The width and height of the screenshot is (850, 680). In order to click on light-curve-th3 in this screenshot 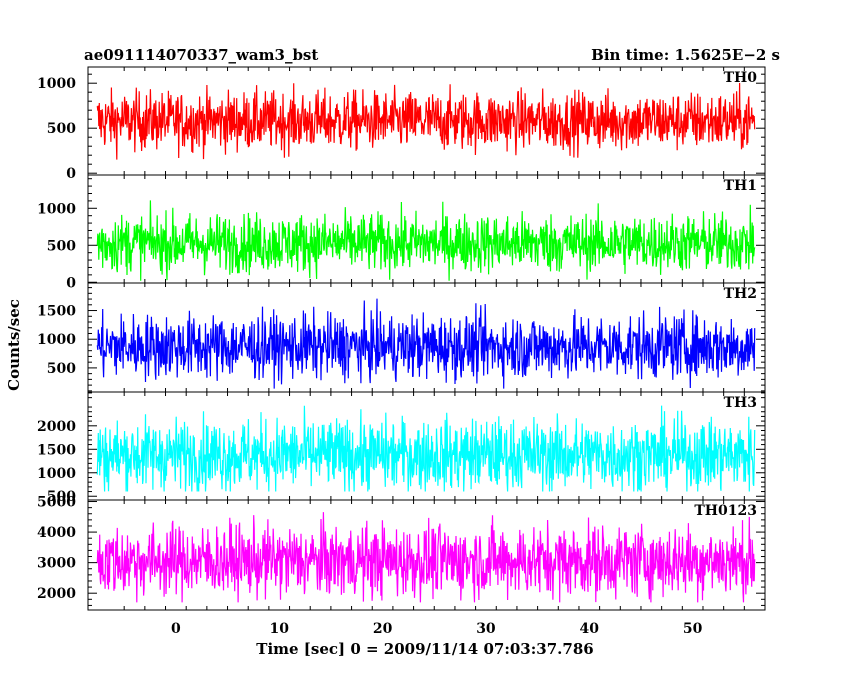, I will do `click(426, 448)`.